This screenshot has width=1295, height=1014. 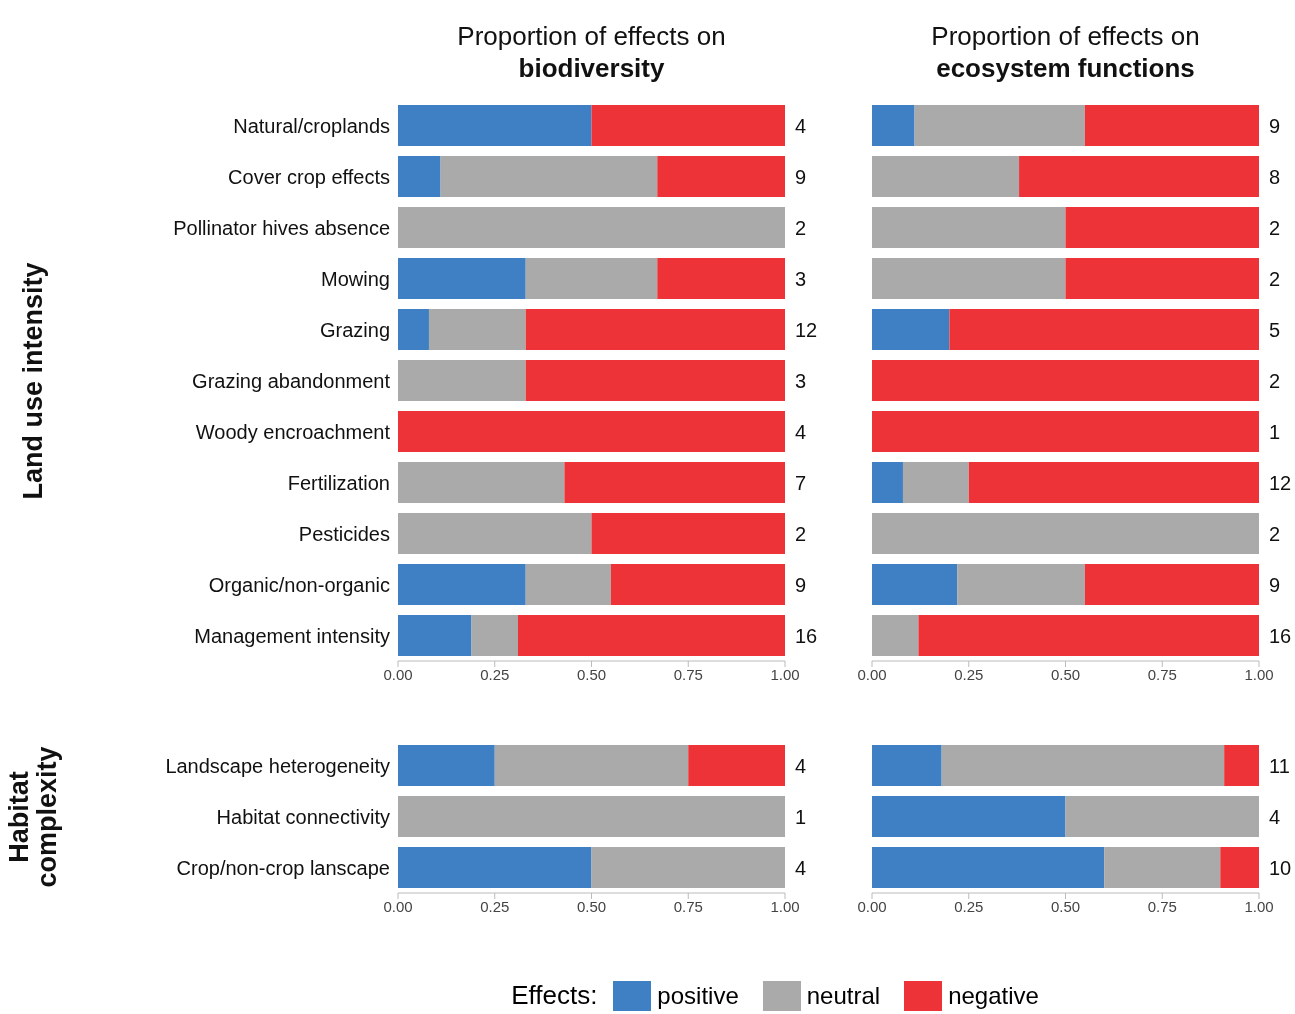 I want to click on legend-label: positive, so click(x=698, y=995).